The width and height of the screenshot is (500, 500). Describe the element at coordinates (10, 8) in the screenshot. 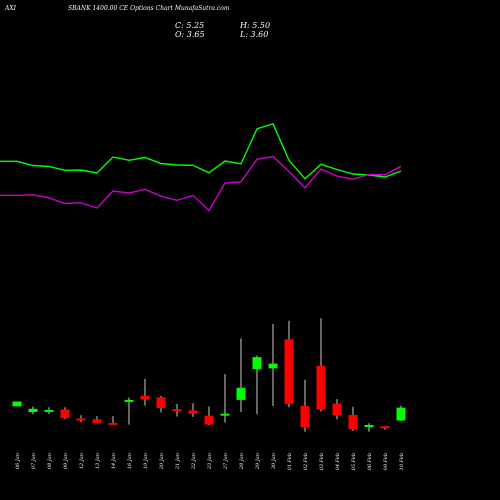

I see `symbol-label: AXI` at that location.